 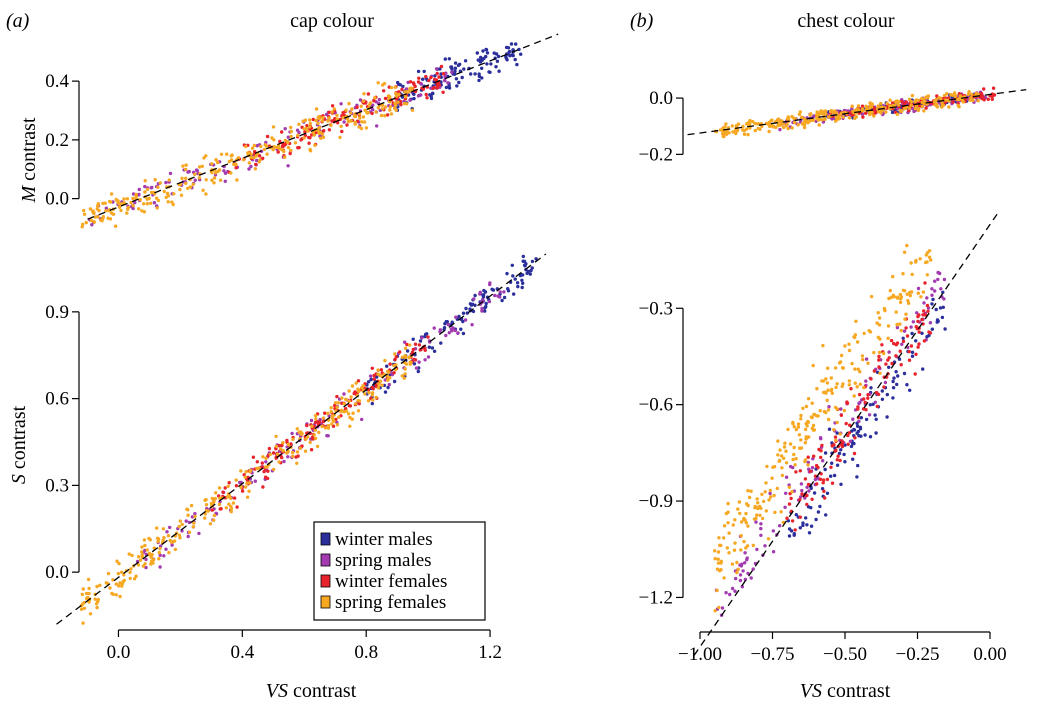 What do you see at coordinates (383, 581) in the screenshot?
I see `legend-item-winter-females: winter females` at bounding box center [383, 581].